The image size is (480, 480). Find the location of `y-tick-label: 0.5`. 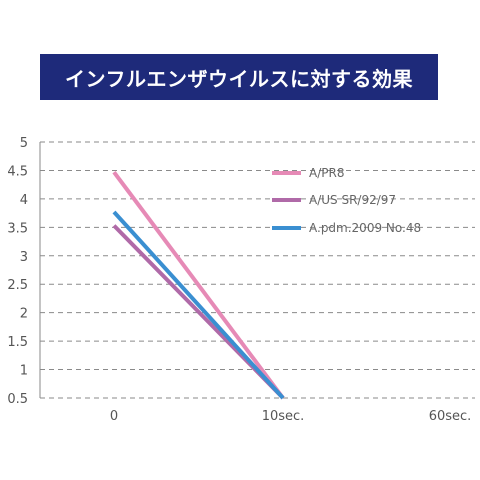

y-tick-label: 0.5 is located at coordinates (17, 399).